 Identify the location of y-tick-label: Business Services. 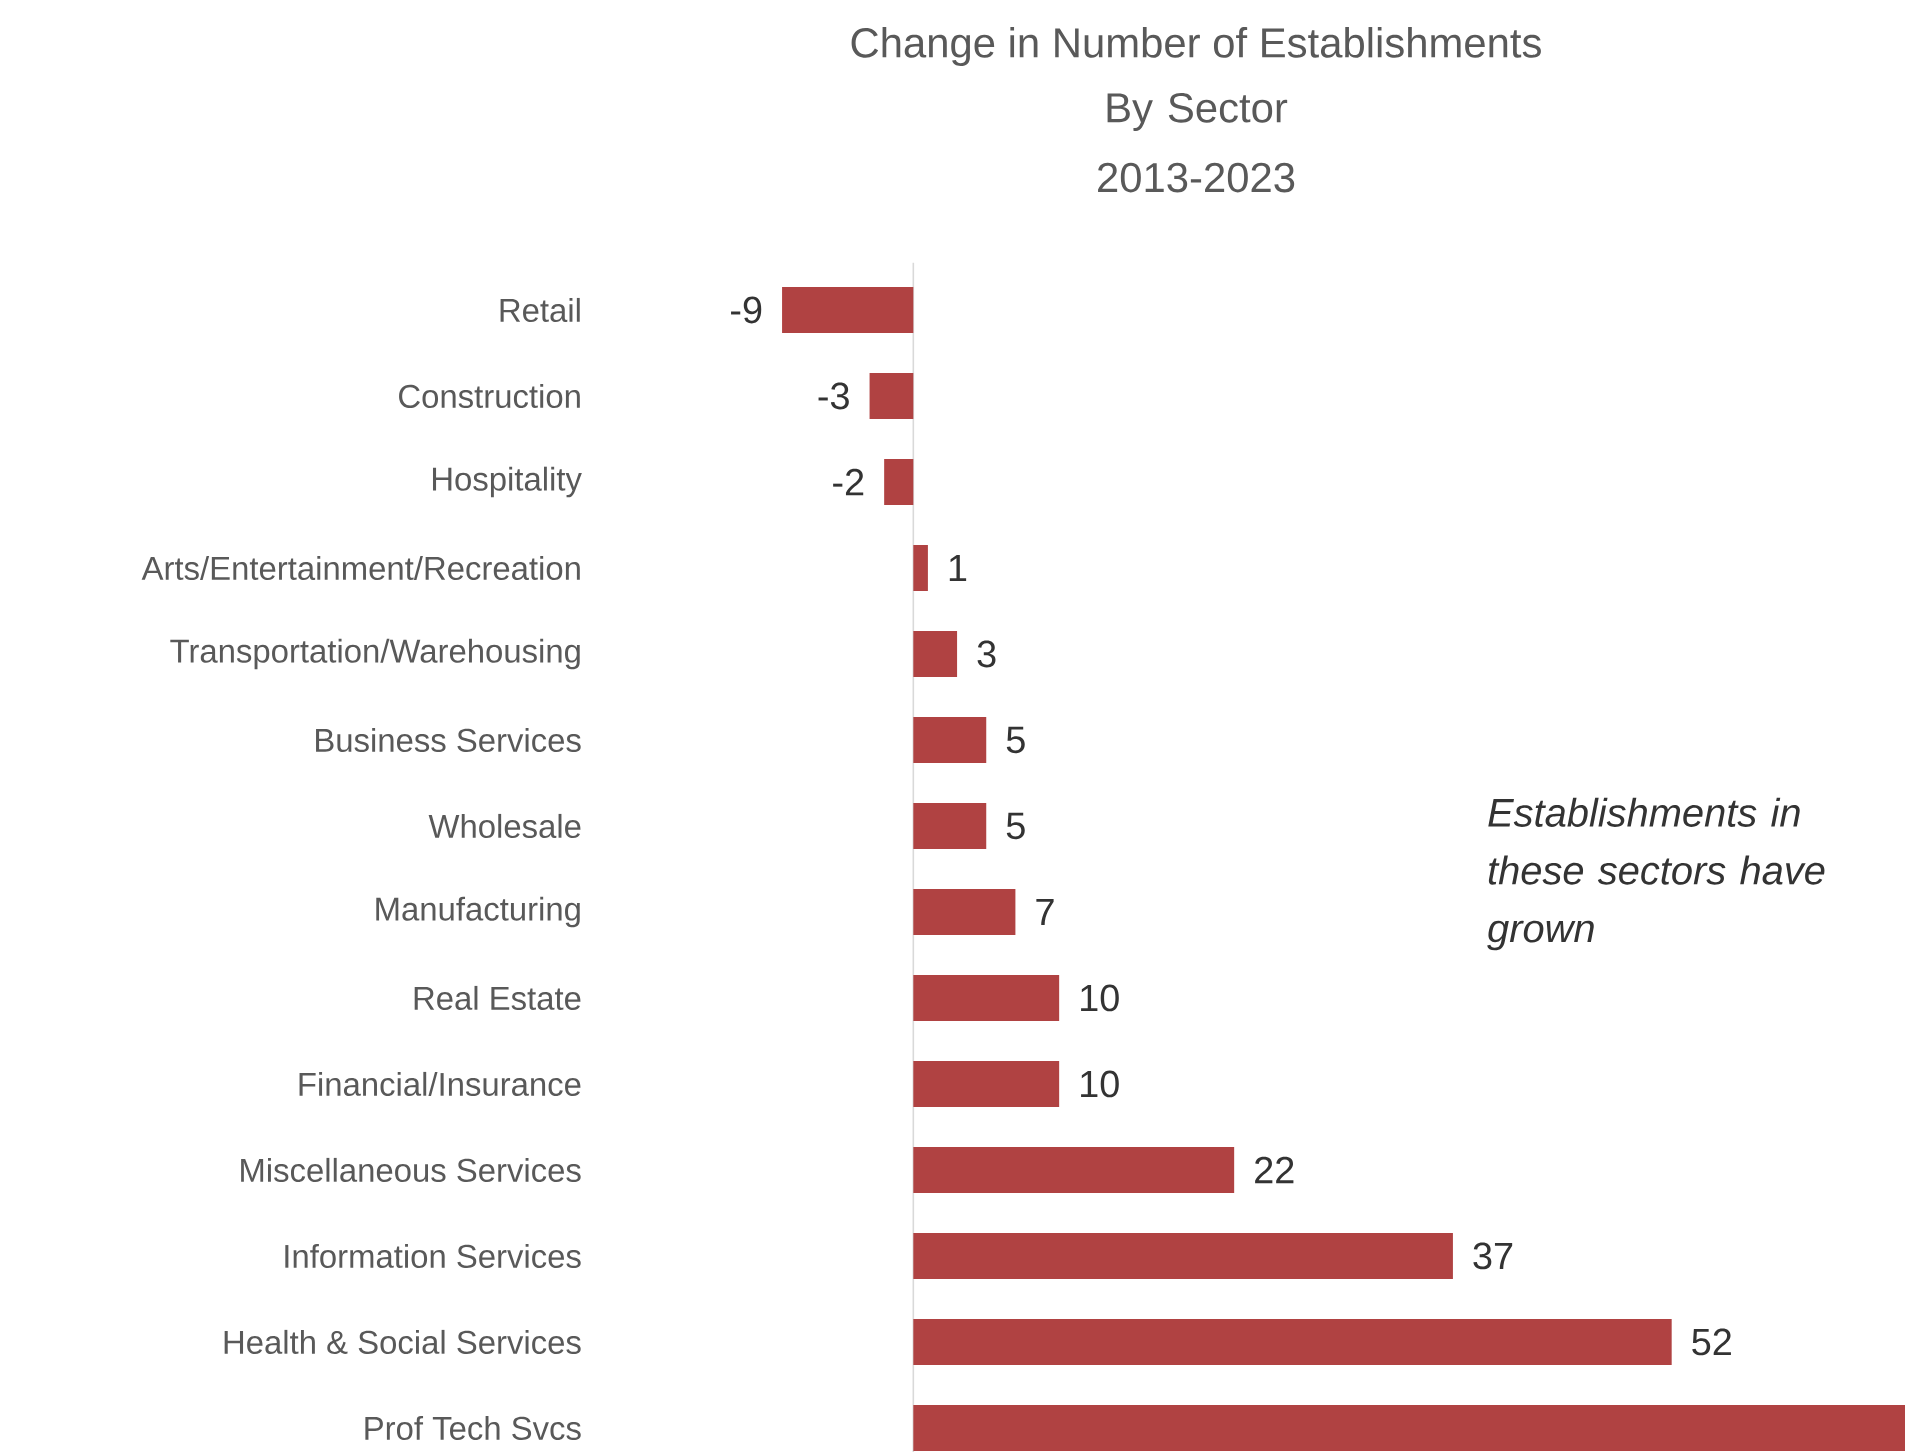
(448, 740).